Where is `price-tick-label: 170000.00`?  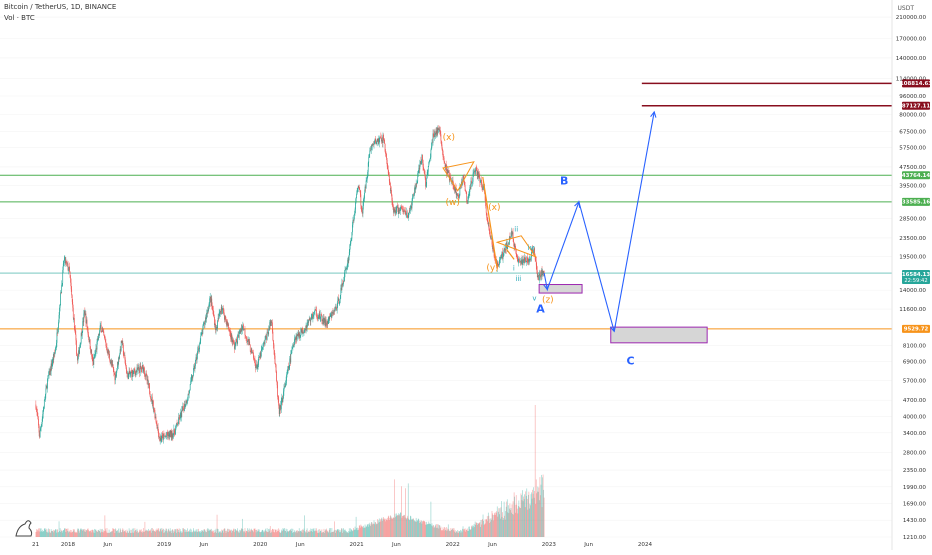 price-tick-label: 170000.00 is located at coordinates (911, 39).